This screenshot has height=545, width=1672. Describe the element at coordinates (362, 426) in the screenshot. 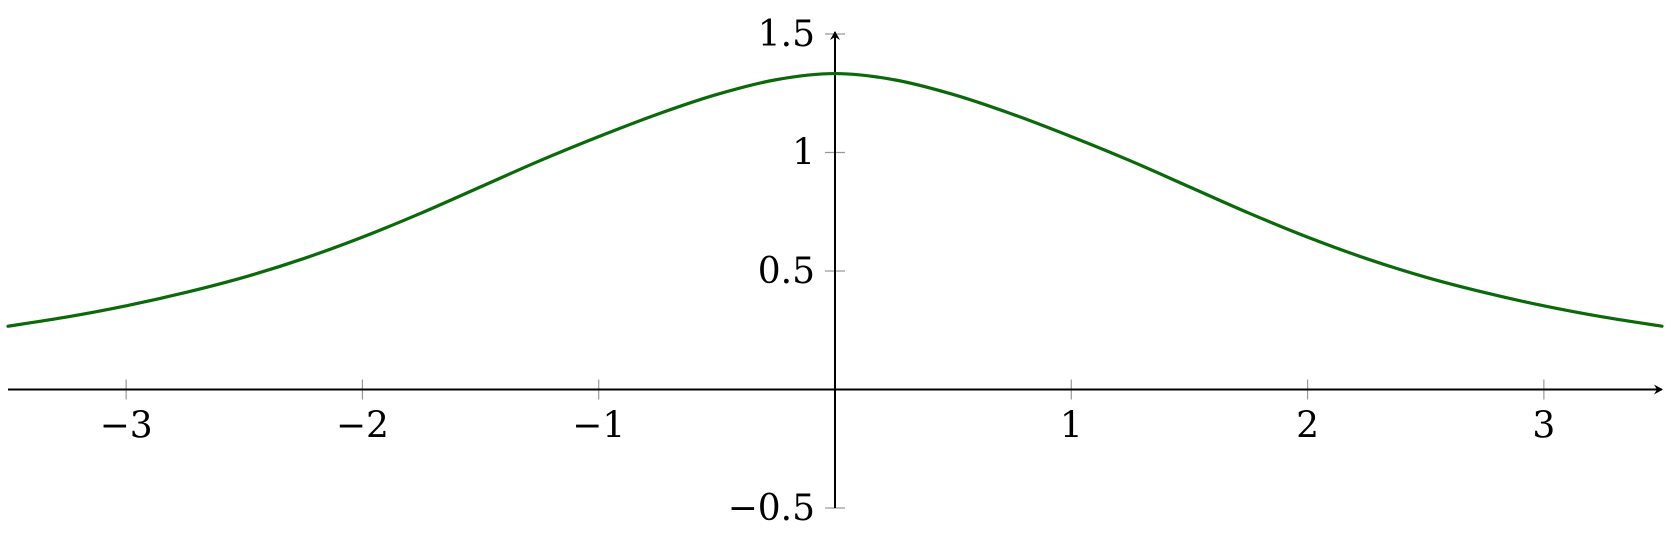

I see `x-tick-label: −2` at that location.